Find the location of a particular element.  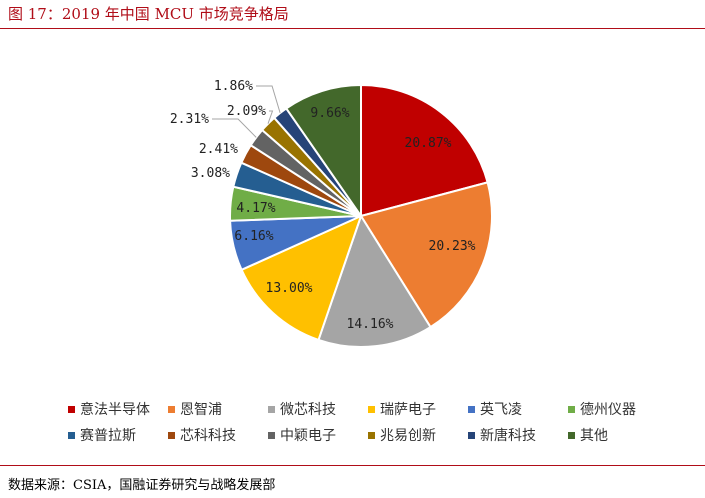

legend-label-2: 微芯科技 is located at coordinates (308, 410).